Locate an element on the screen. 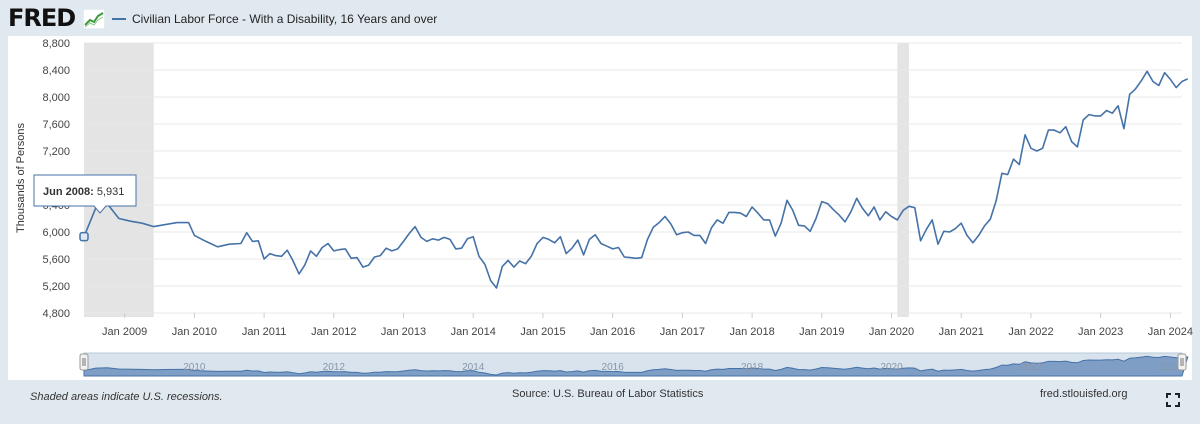 Image resolution: width=1200 pixels, height=424 pixels. y-tick-label: 7,600 is located at coordinates (56, 125).